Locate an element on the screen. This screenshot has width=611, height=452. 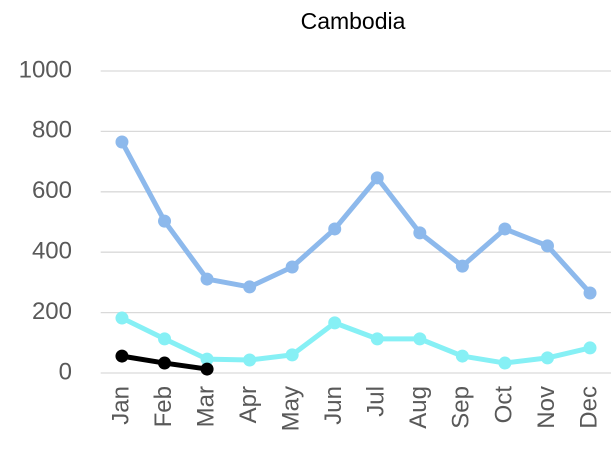
series-line is located at coordinates (355, 340).